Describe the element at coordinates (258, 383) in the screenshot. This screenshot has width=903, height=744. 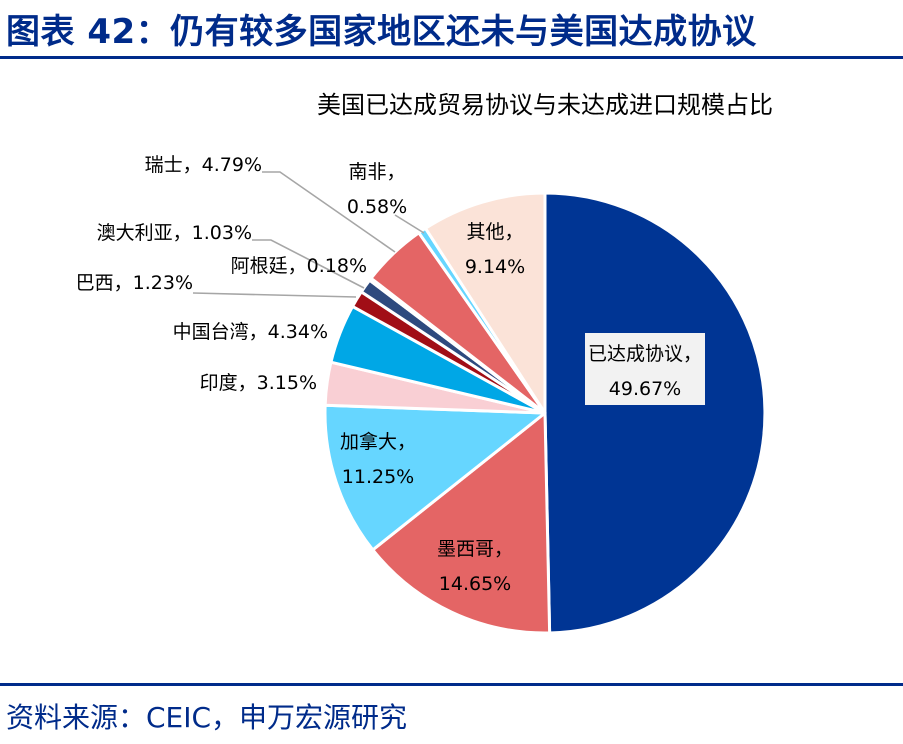
I see `slice-label: 印度，3.15%` at that location.